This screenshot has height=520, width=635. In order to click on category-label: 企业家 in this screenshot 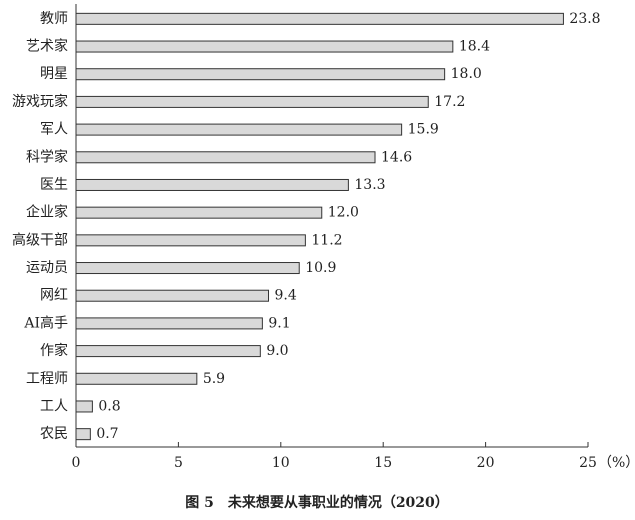, I will do `click(47, 212)`.